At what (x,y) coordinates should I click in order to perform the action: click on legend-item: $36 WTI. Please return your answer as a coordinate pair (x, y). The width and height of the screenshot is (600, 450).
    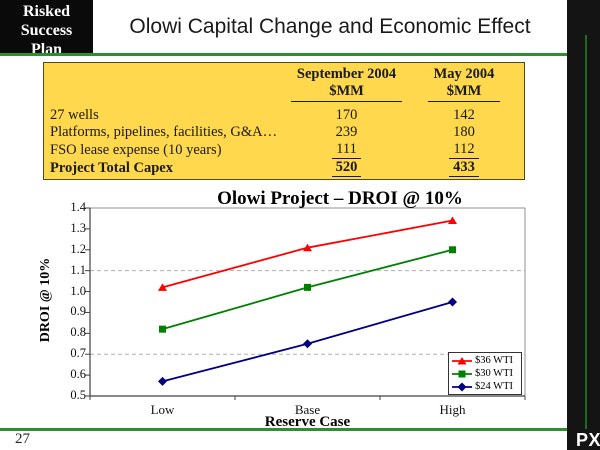
    Looking at the image, I should click on (485, 360).